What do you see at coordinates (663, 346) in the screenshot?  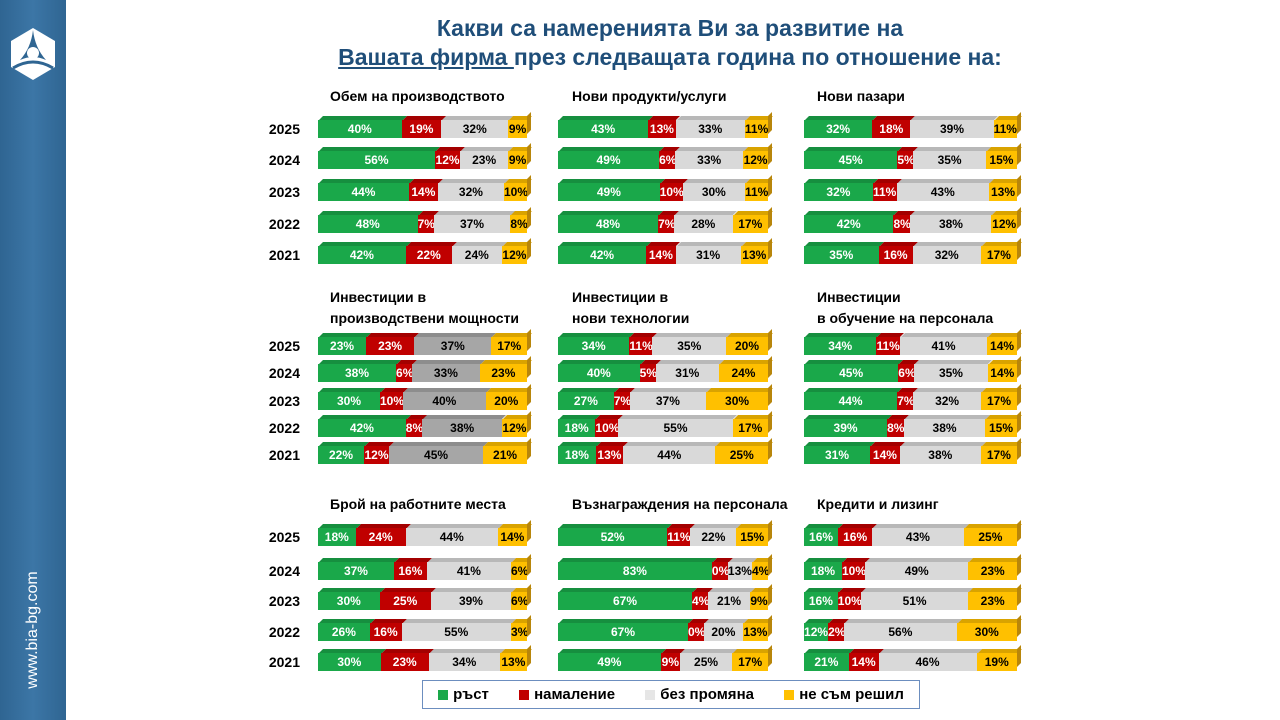 I see `stacked-bar: 34% 11% 35% 20%` at bounding box center [663, 346].